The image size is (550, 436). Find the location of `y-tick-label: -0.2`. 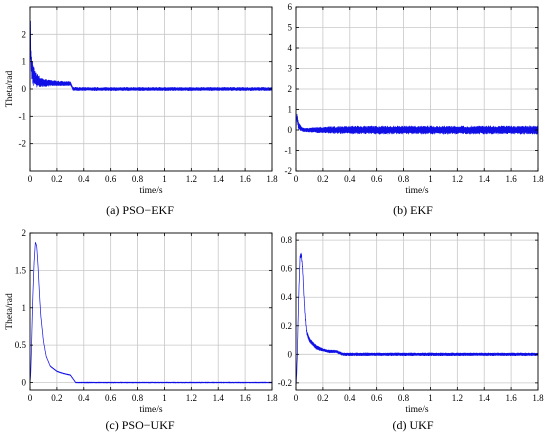

y-tick-label: -0.2 is located at coordinates (285, 383).